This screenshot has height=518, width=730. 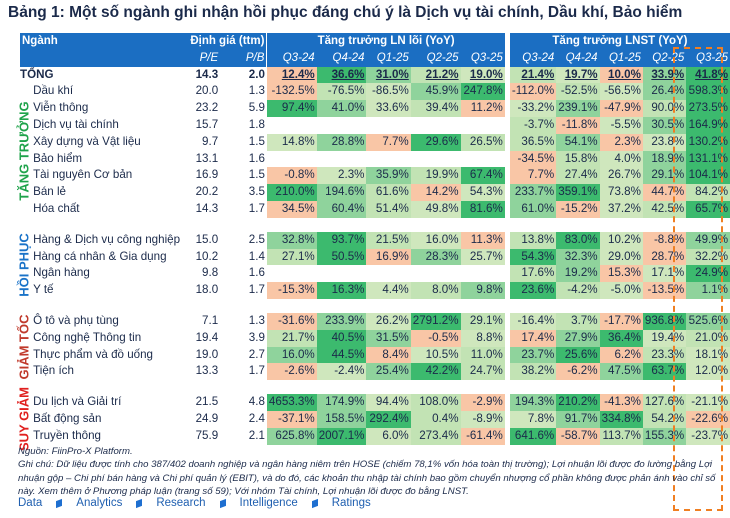 What do you see at coordinates (341, 108) in the screenshot?
I see `core-growth-cell: 41.0%` at bounding box center [341, 108].